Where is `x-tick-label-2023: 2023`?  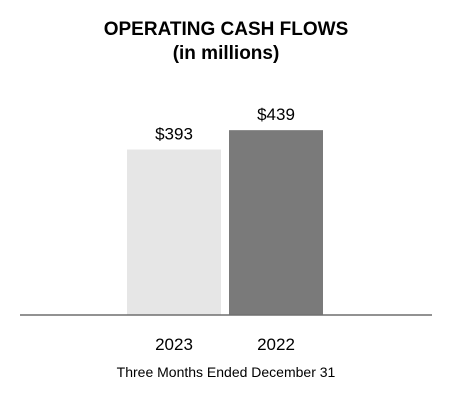 x-tick-label-2023: 2023 is located at coordinates (174, 344).